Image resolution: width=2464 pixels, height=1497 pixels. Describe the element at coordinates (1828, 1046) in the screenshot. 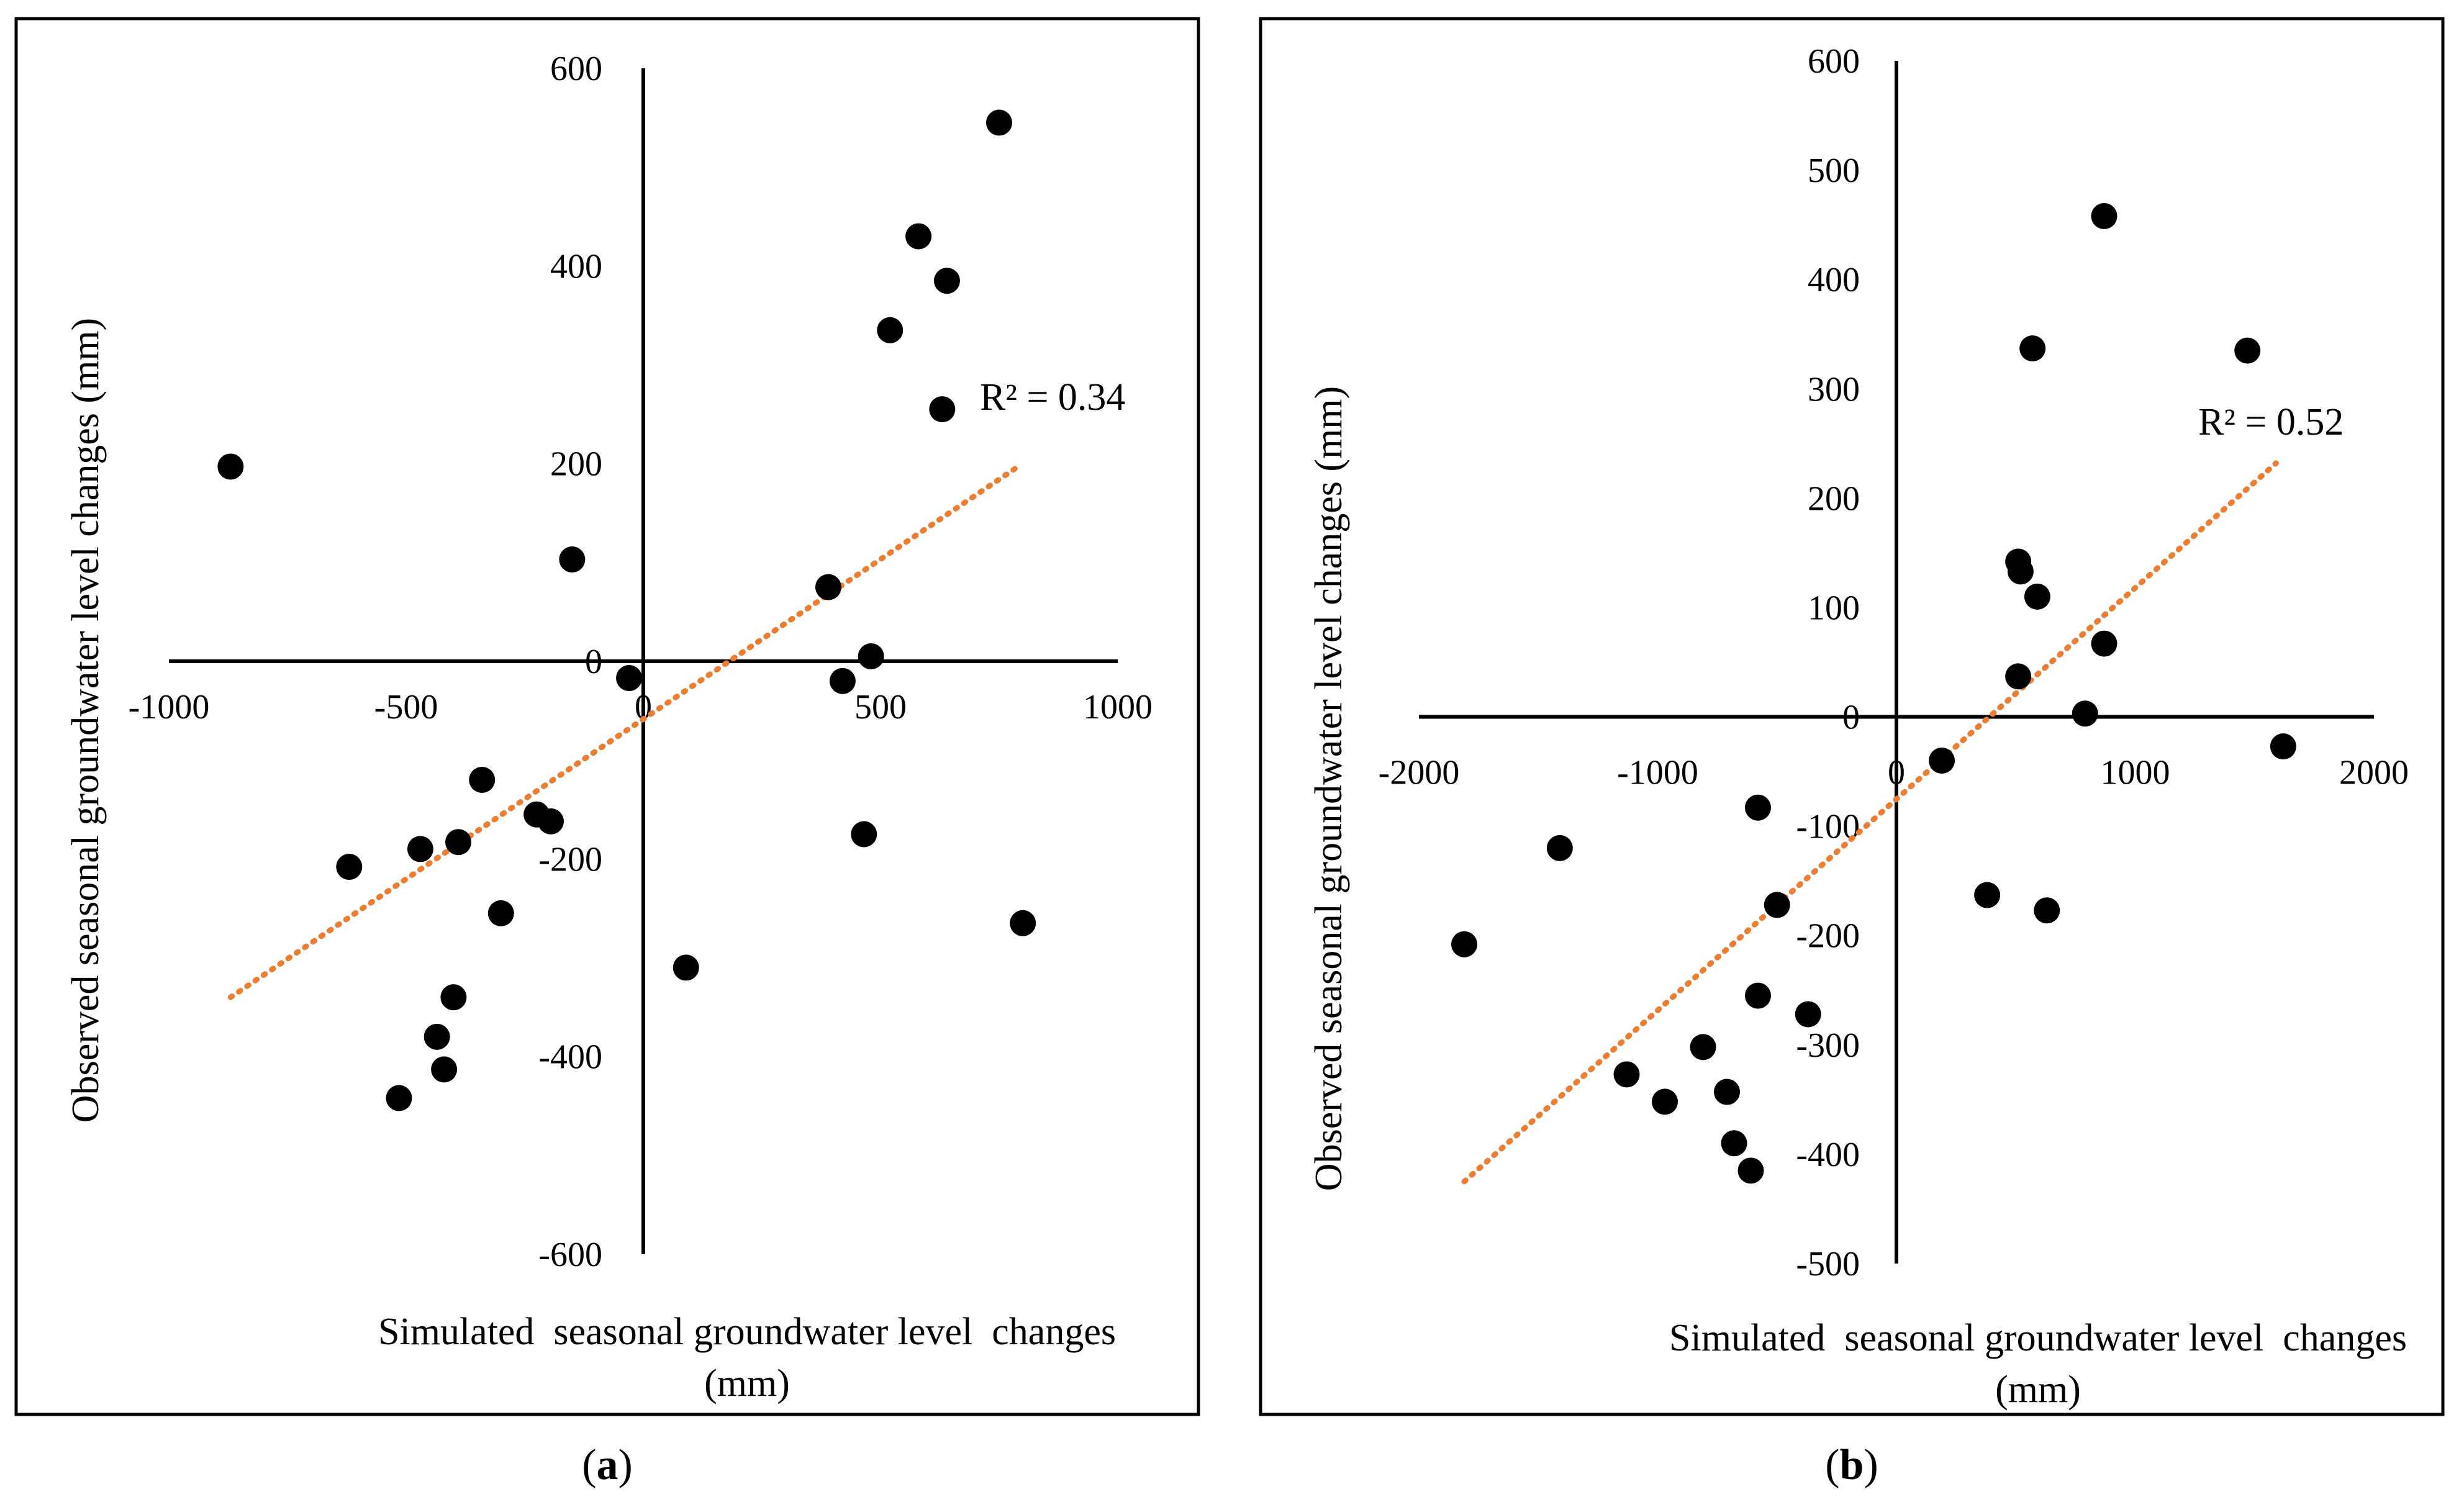

I see `y-tick-label: -300` at that location.